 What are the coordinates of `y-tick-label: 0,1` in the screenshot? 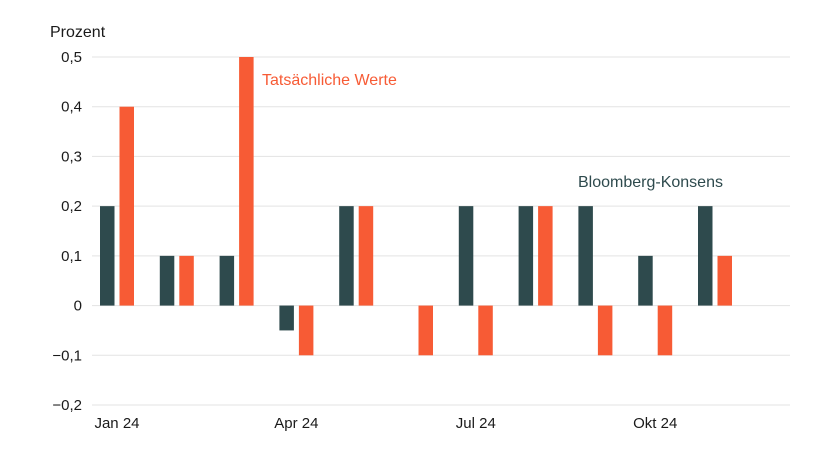 It's located at (71, 256).